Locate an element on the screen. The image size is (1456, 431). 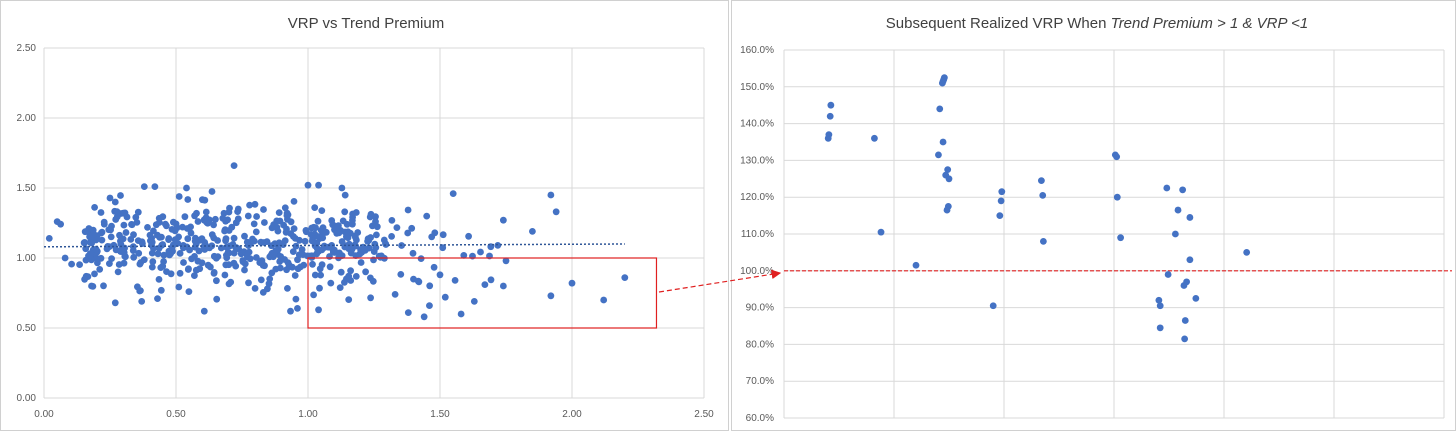
left-y-tick-label: 1.00 is located at coordinates (27, 258).